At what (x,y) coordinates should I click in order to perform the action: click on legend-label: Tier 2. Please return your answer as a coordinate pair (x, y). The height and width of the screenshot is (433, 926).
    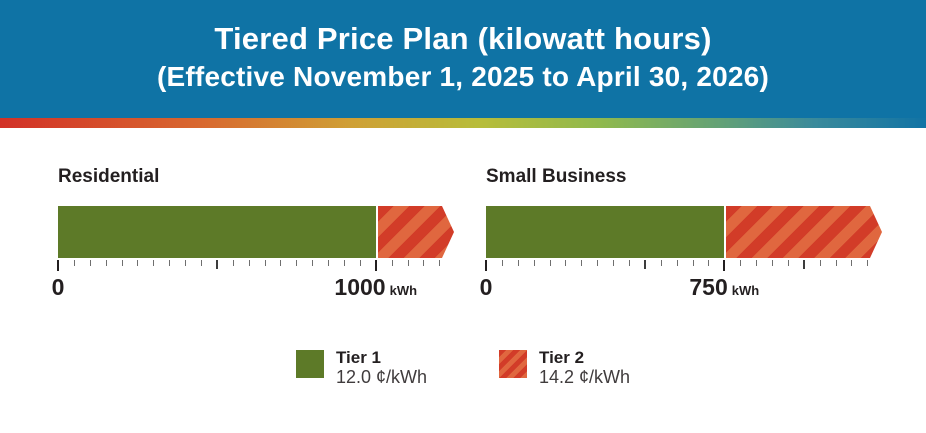
    Looking at the image, I should click on (562, 357).